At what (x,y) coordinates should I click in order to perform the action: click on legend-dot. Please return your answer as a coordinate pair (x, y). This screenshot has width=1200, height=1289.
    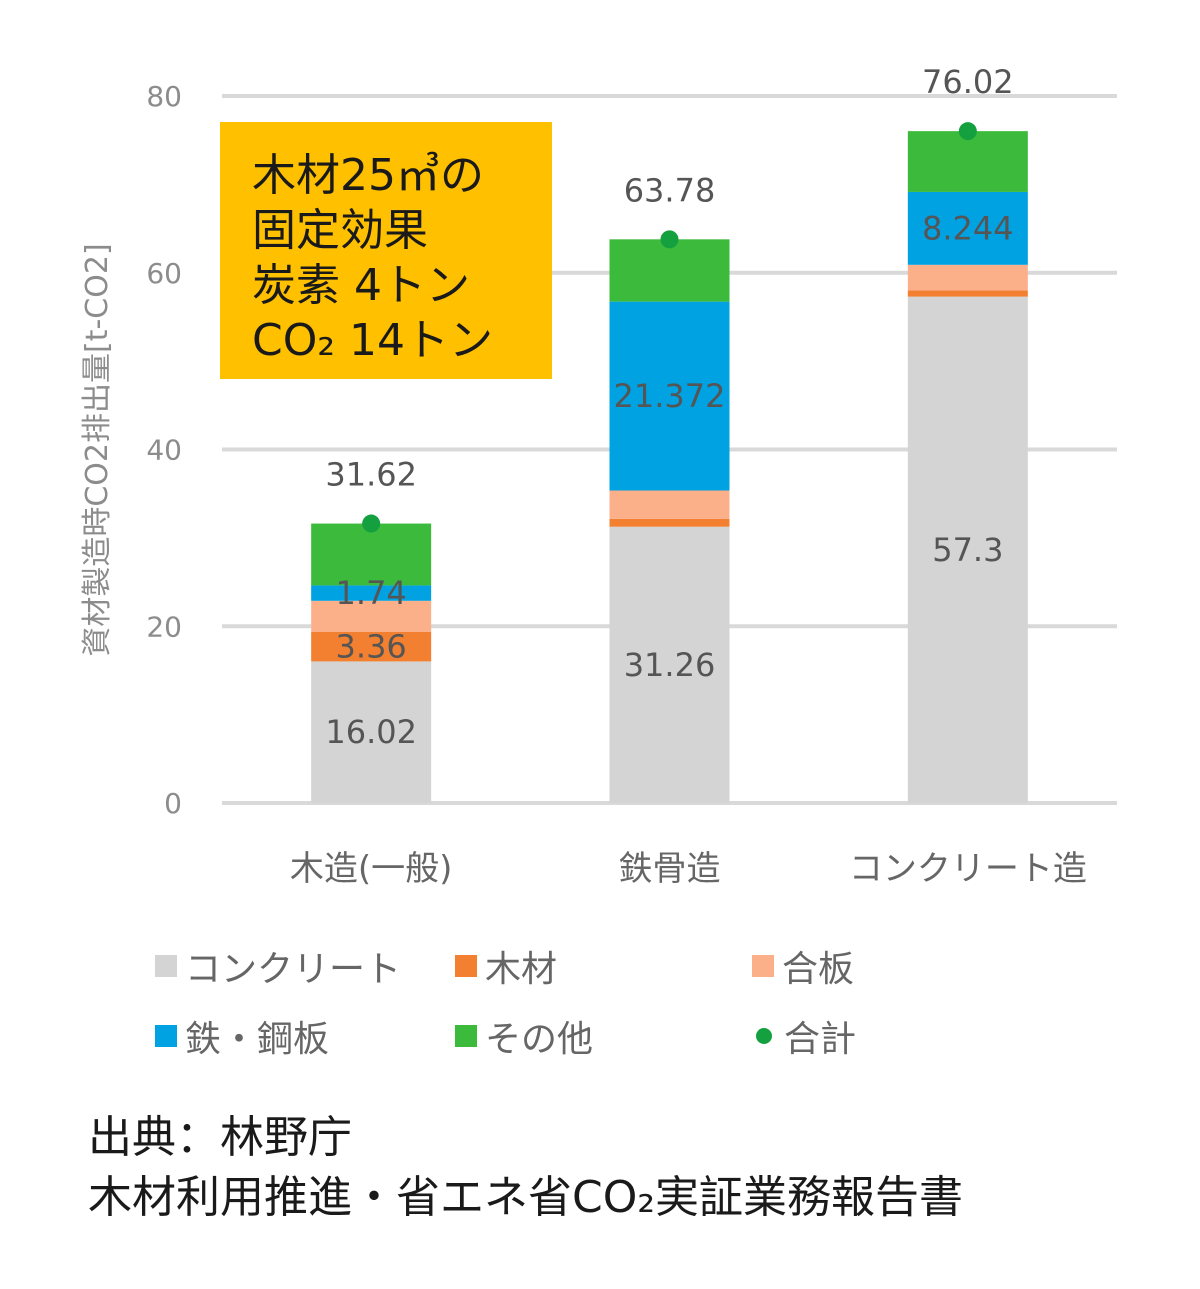
    Looking at the image, I should click on (764, 1036).